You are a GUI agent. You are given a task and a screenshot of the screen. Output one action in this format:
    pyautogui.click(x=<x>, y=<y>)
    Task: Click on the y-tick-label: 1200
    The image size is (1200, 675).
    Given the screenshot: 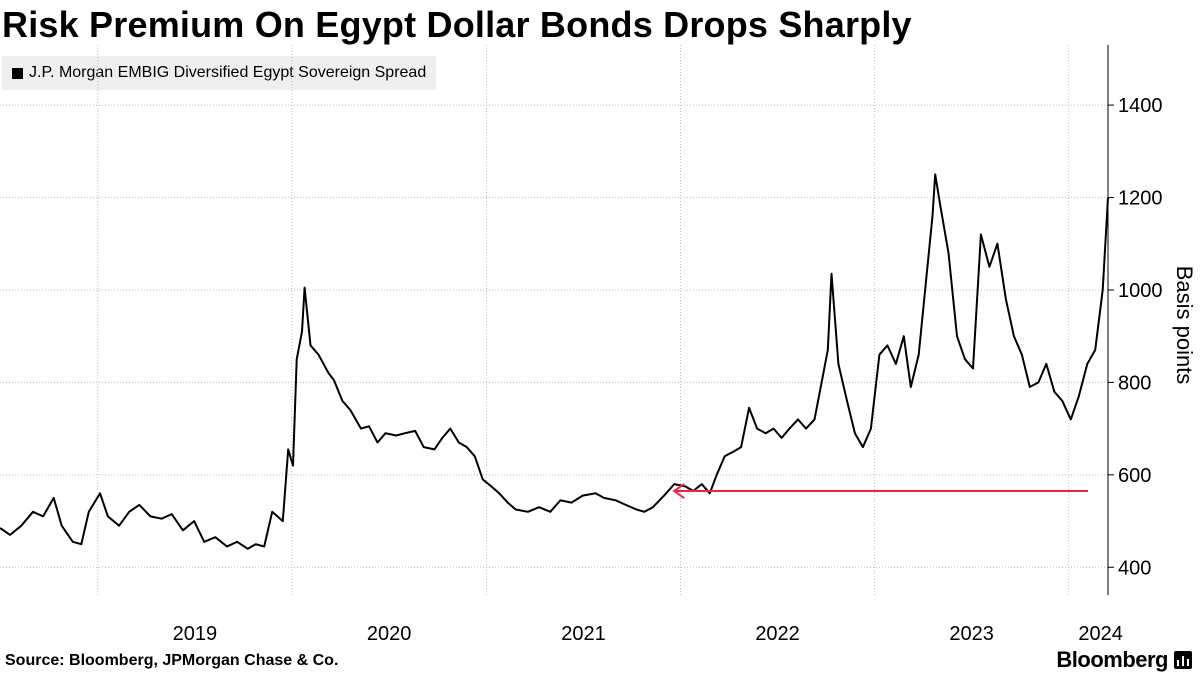 What is the action you would take?
    pyautogui.click(x=1140, y=199)
    